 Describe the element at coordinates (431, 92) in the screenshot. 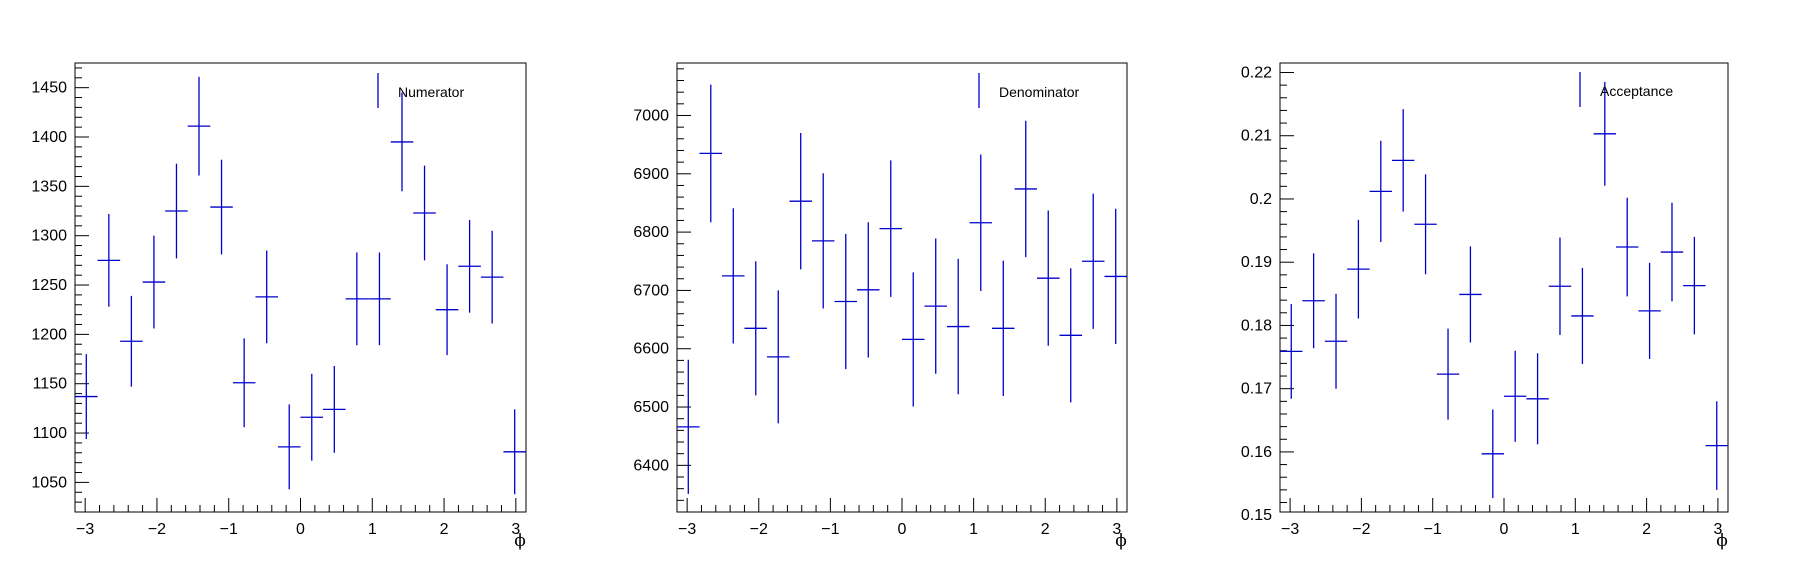

I see `legend-label: Numerator` at that location.